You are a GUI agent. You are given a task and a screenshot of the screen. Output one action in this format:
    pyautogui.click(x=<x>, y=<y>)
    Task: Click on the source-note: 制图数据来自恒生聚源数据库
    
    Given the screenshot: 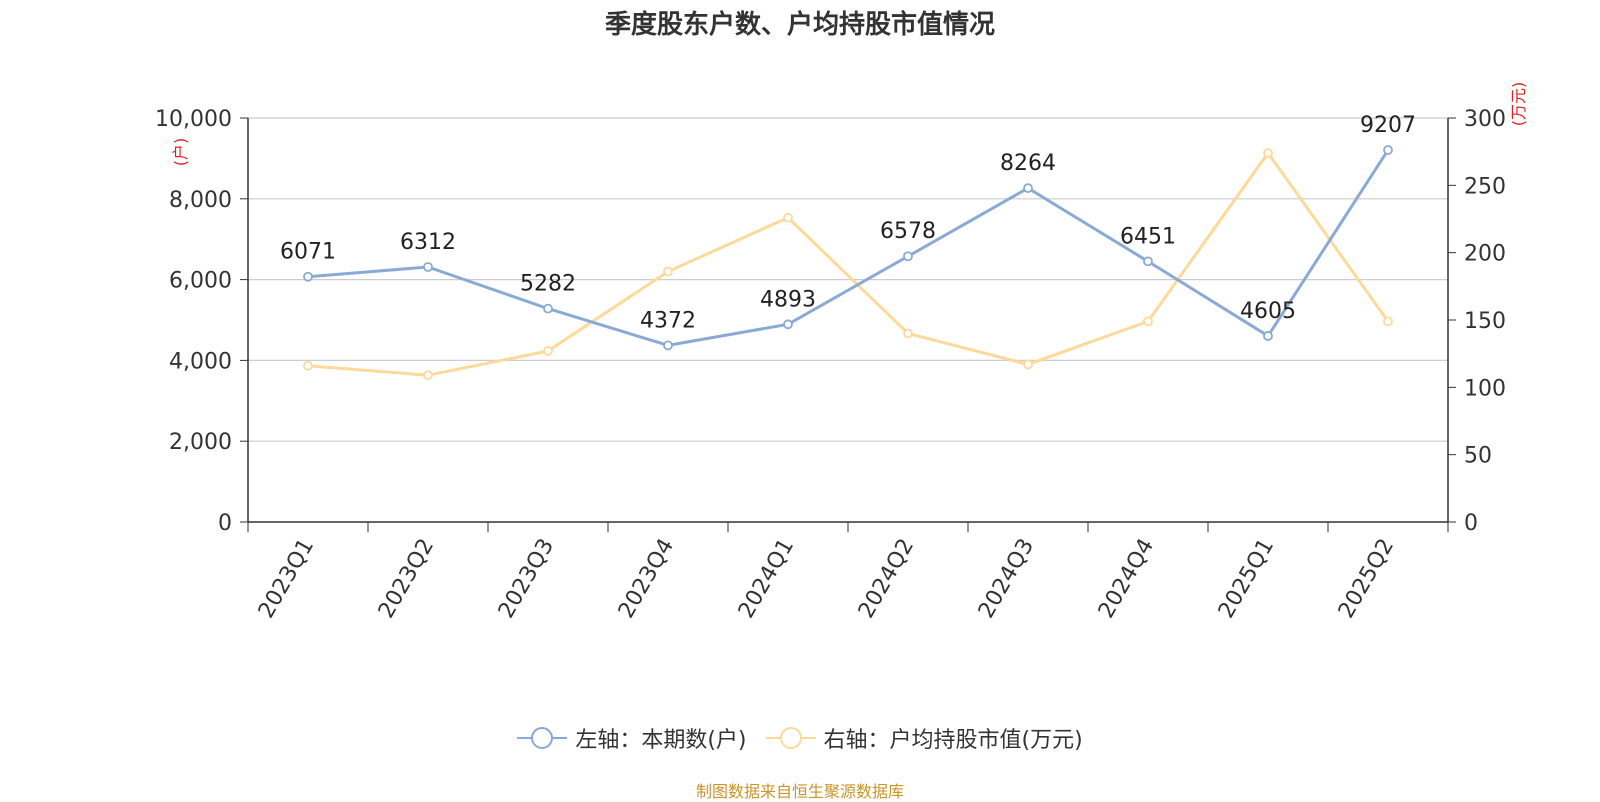 What is the action you would take?
    pyautogui.click(x=799, y=791)
    